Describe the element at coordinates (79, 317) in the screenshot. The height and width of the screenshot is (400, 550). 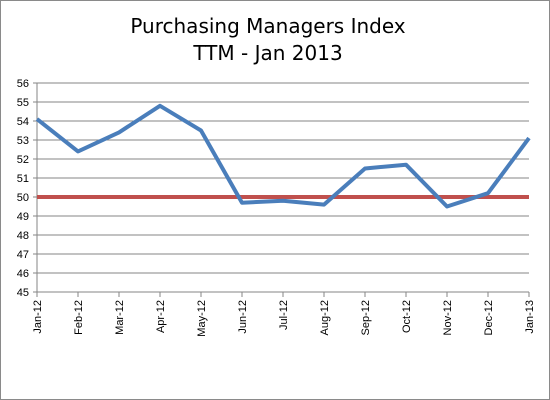
I see `x-tick-label: Feb-12` at that location.